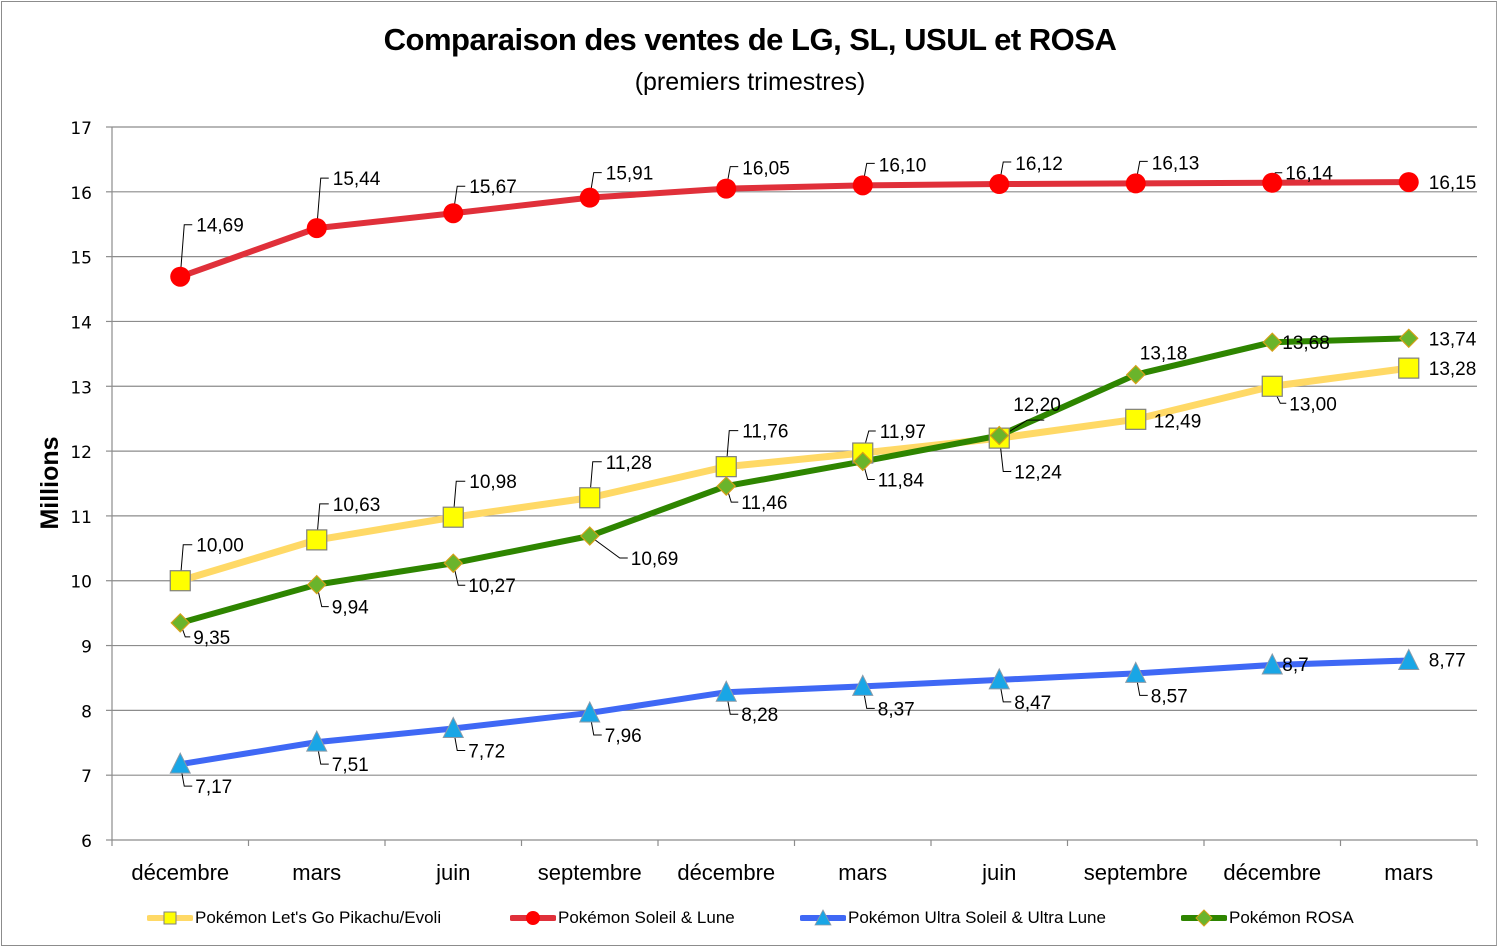 This screenshot has width=1500, height=949. I want to click on y-tick-label: 17, so click(81, 129).